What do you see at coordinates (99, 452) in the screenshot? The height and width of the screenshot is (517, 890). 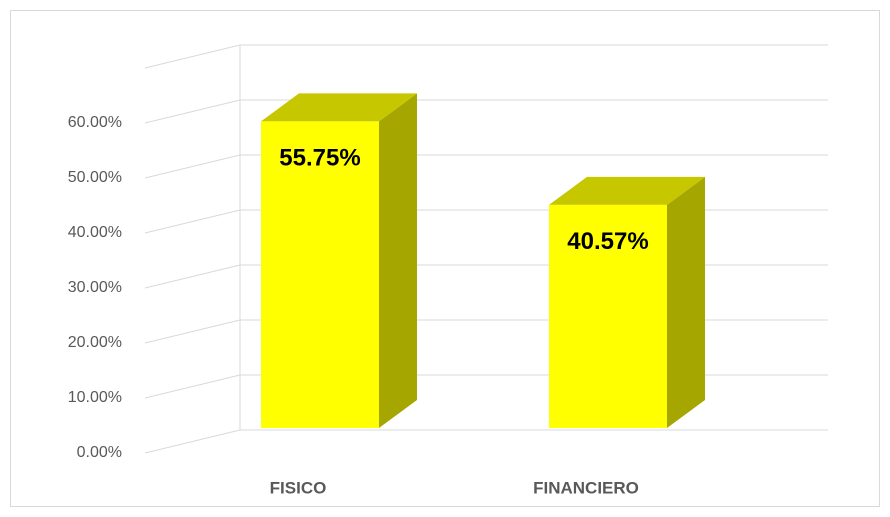 I see `y-tick-label: 0.00%` at bounding box center [99, 452].